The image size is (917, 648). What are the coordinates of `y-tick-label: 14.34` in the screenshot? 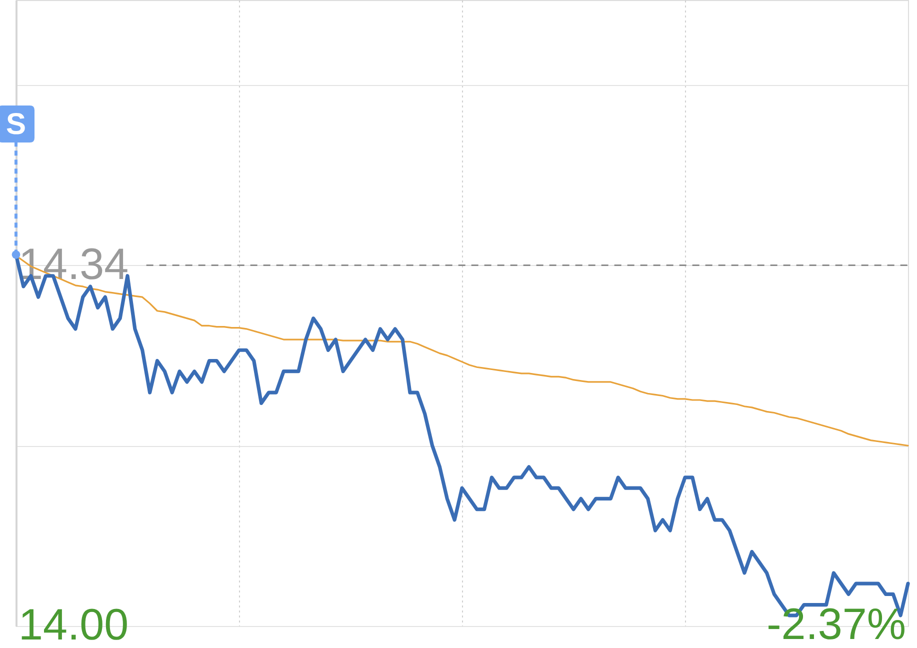 It's located at (73, 264).